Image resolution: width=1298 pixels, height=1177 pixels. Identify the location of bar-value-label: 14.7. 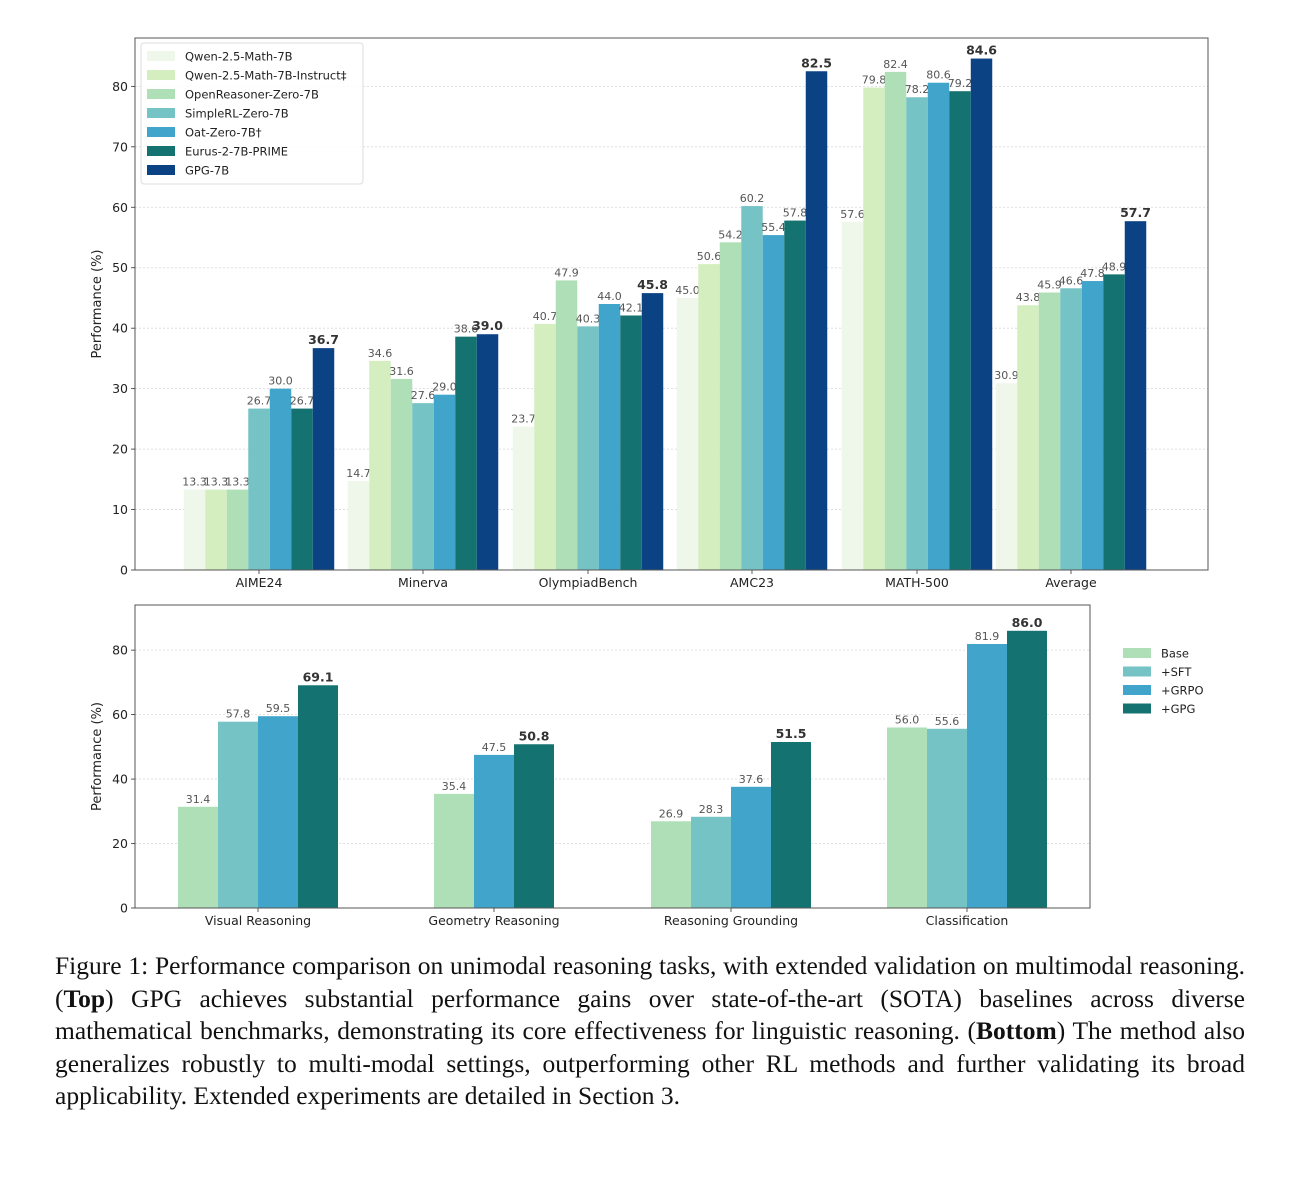
(358, 473).